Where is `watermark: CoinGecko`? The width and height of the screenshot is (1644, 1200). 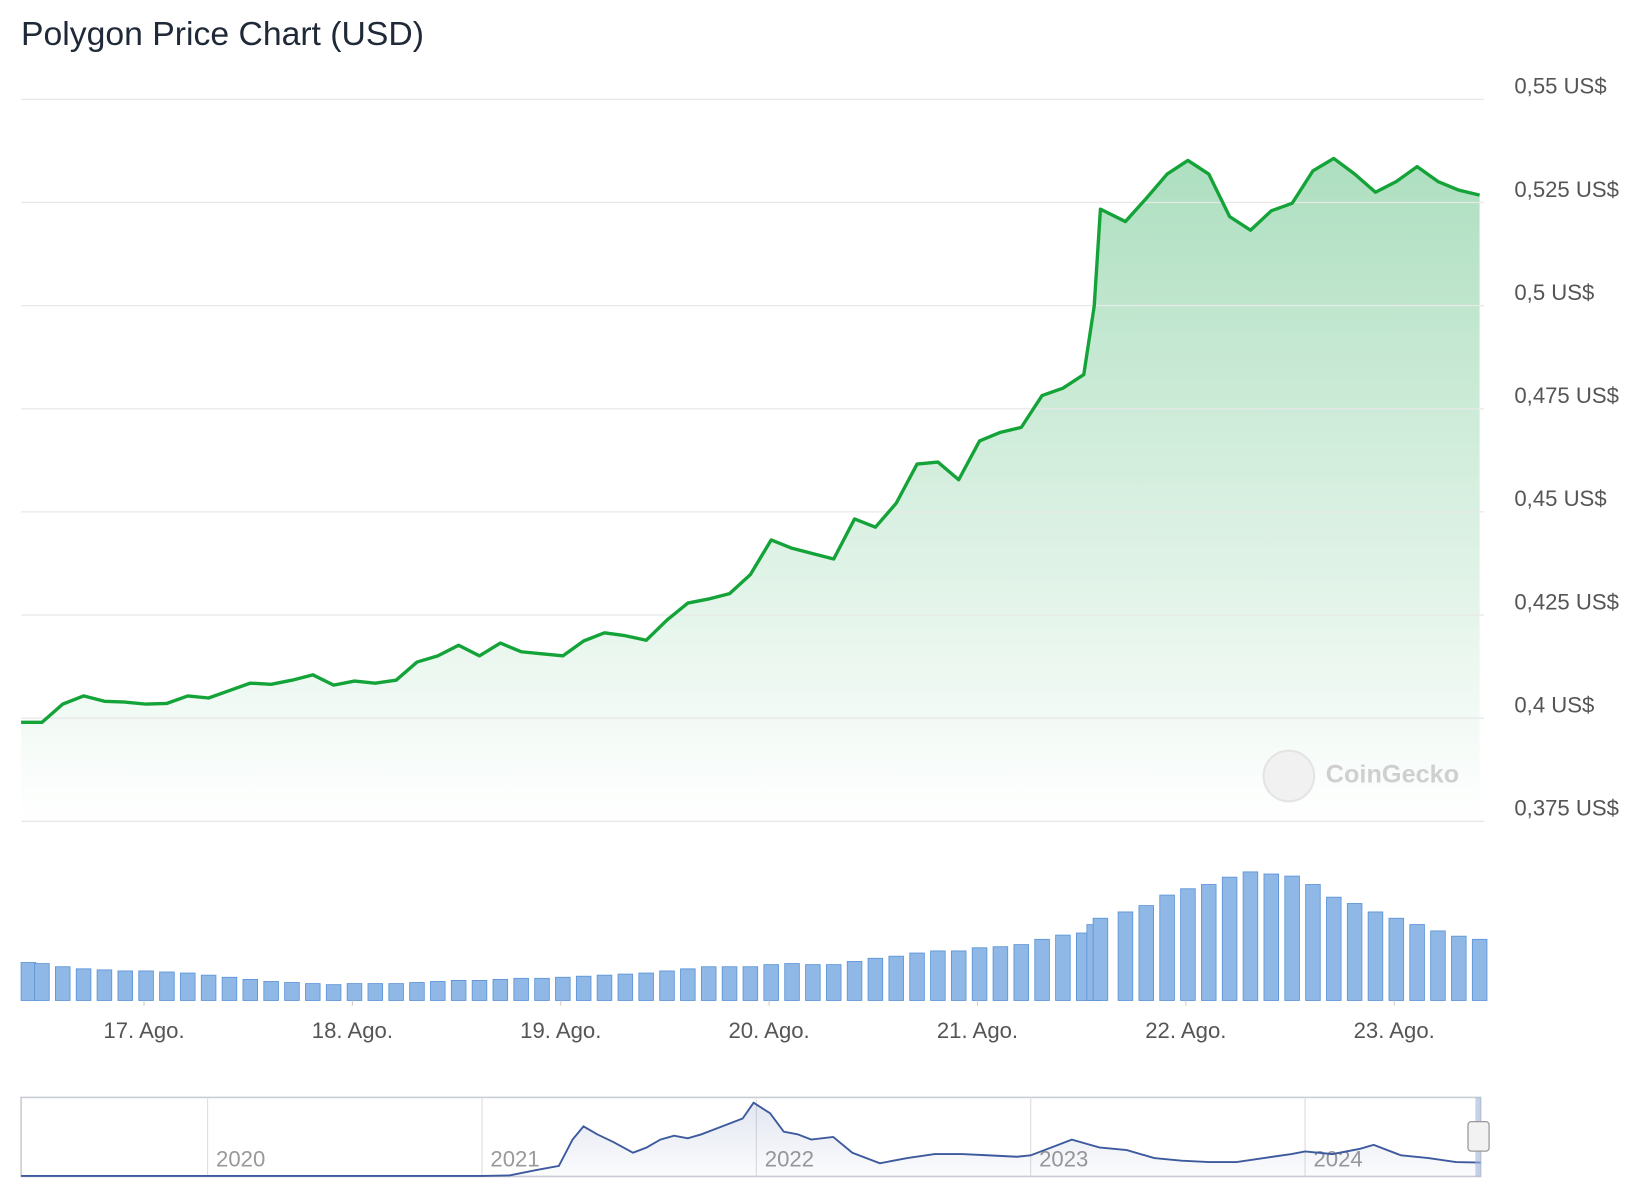
watermark: CoinGecko is located at coordinates (1360, 776).